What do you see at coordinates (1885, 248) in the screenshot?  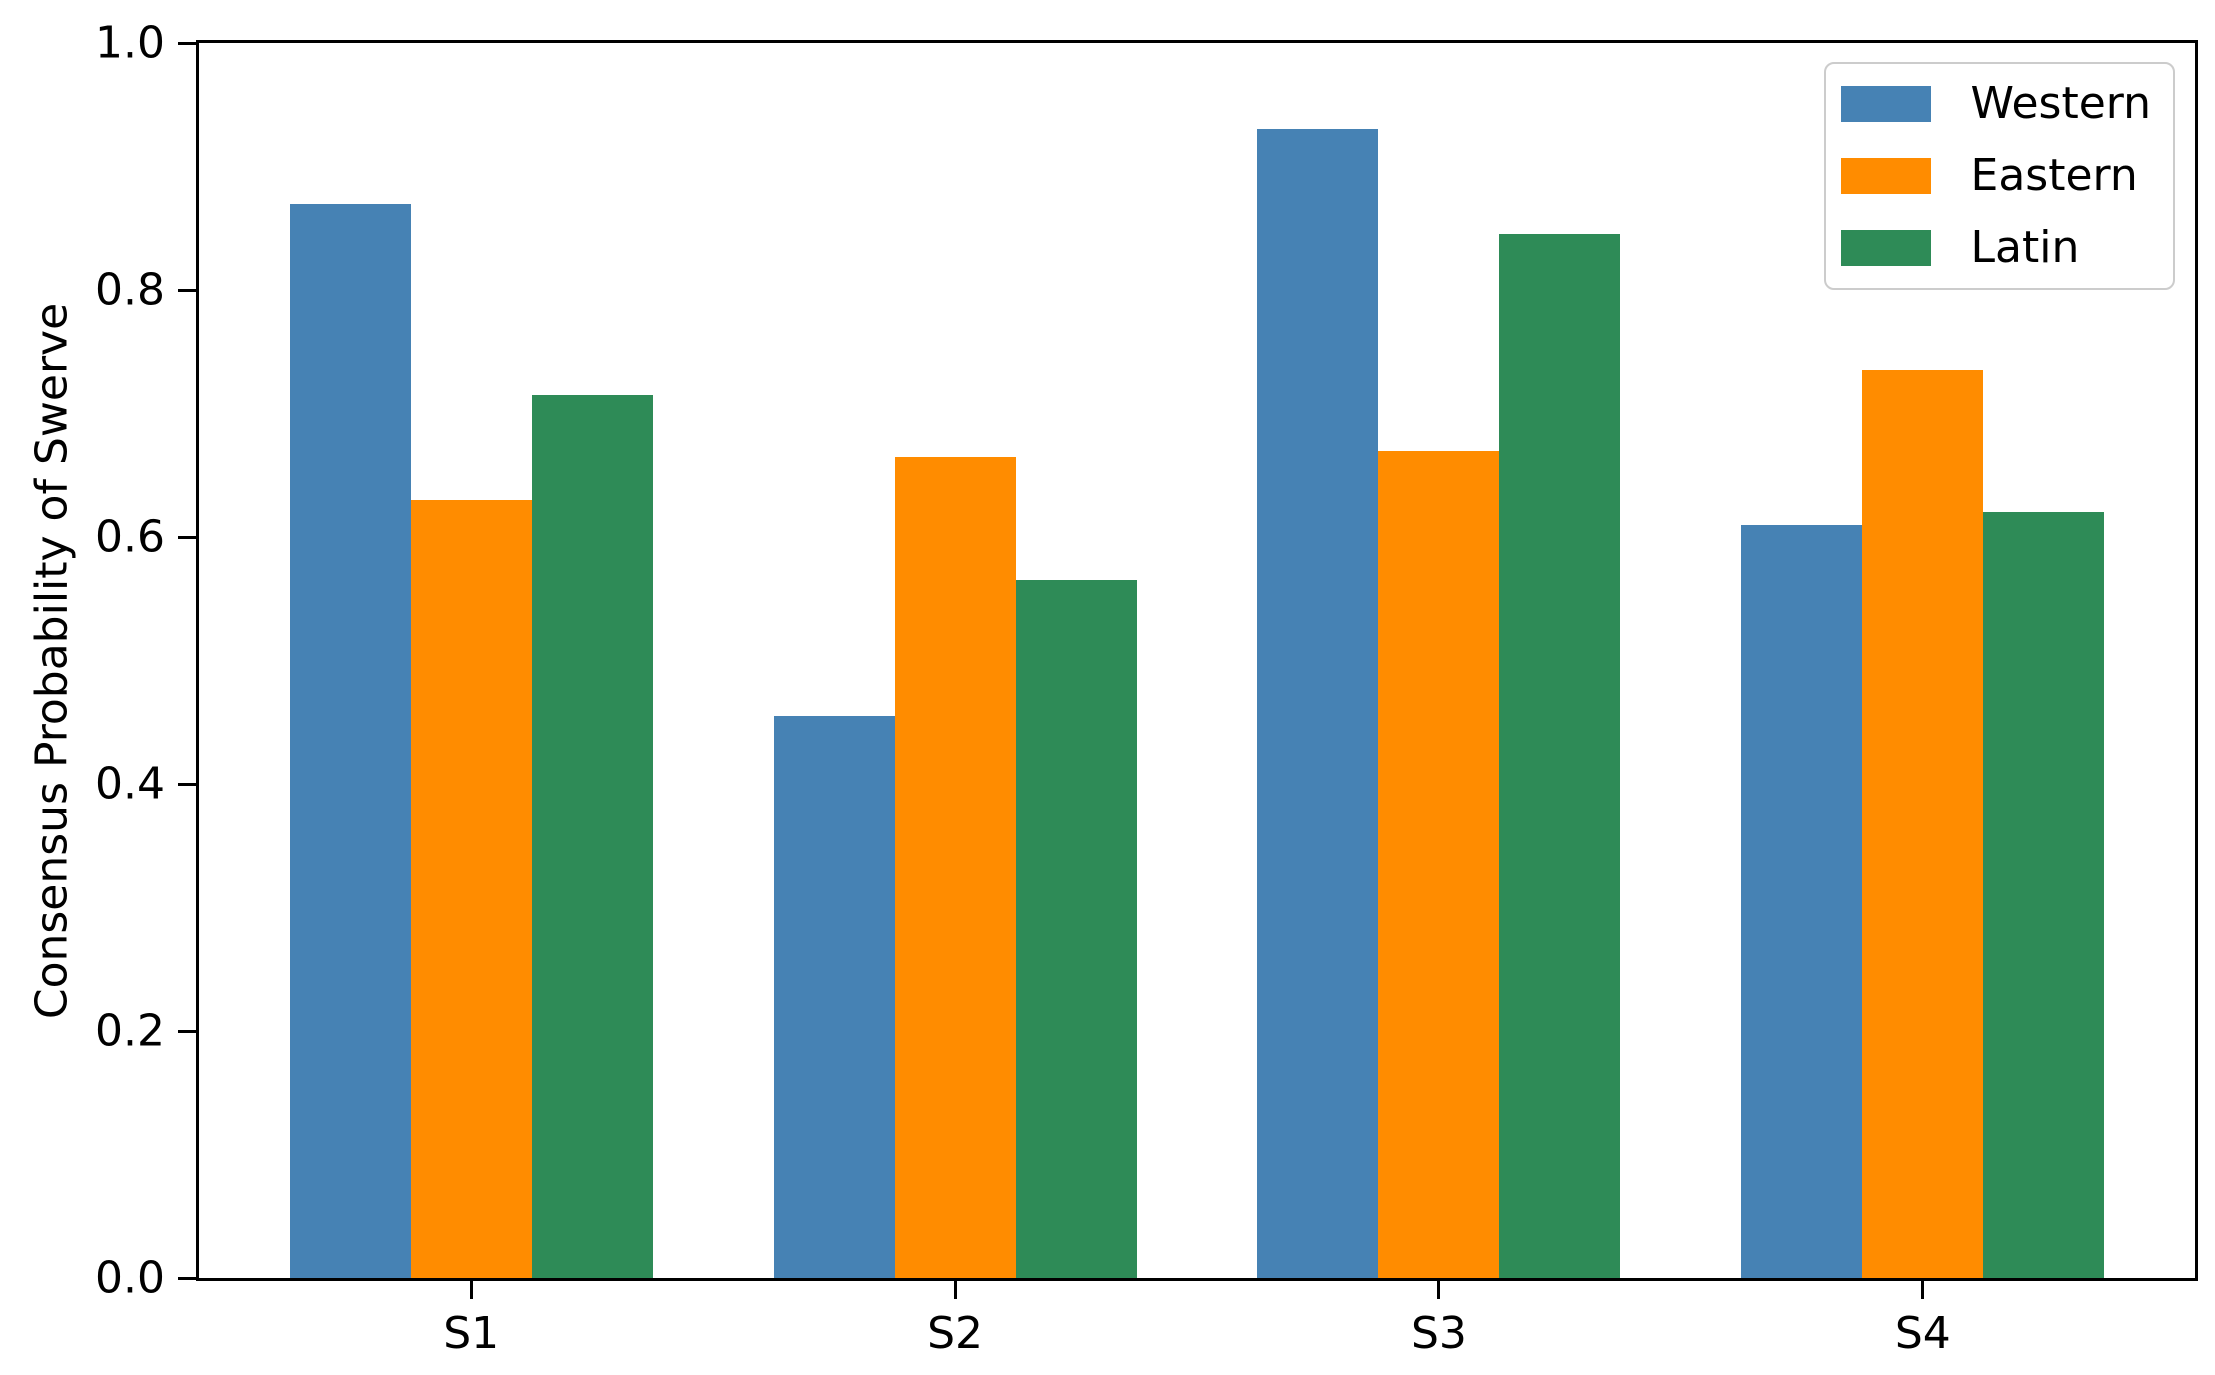 I see `latin-swatch` at bounding box center [1885, 248].